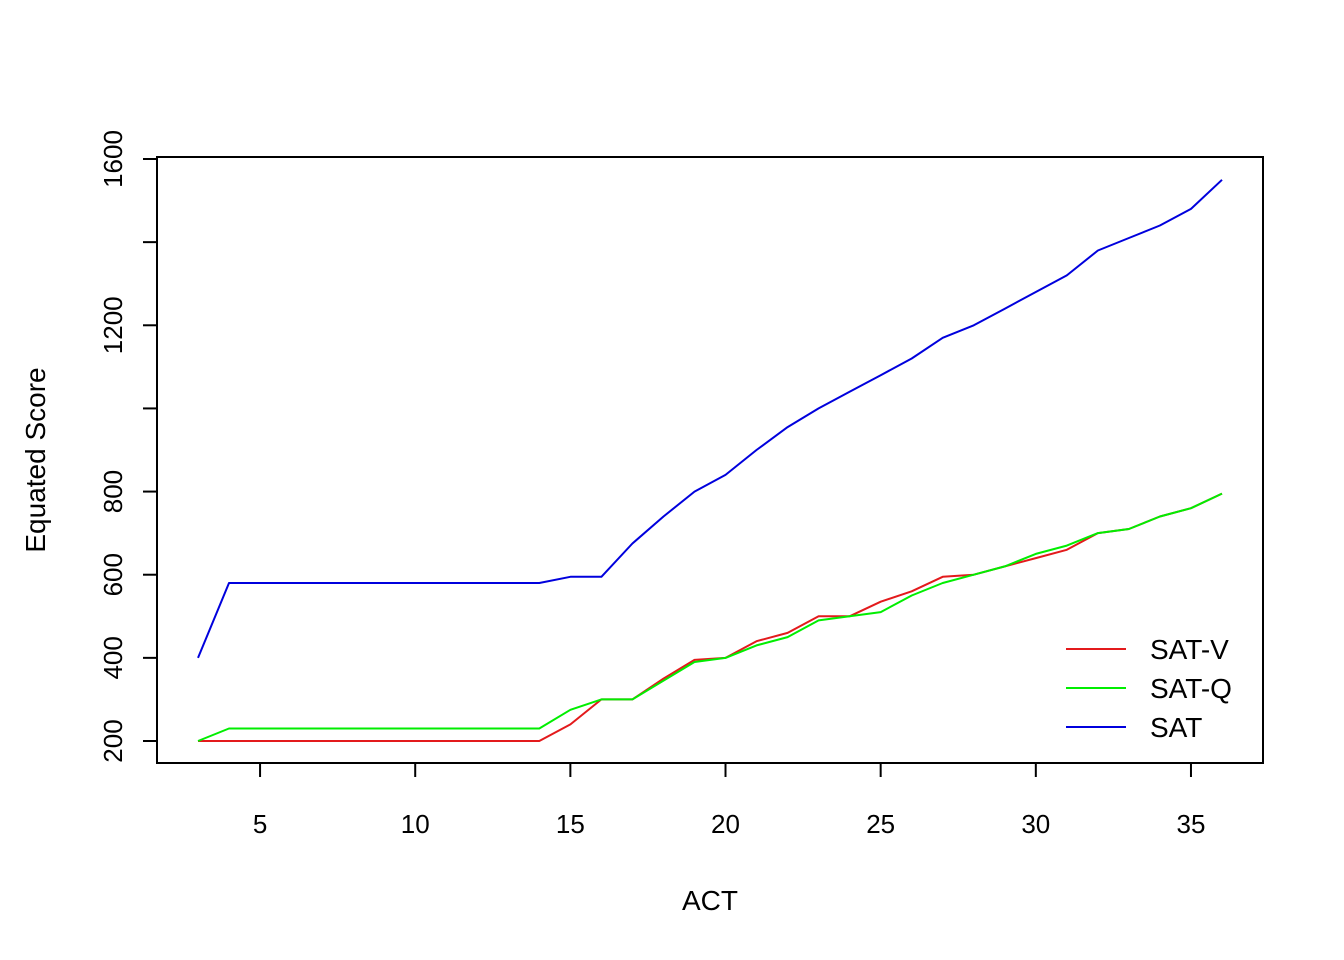 This screenshot has height=960, width=1344. Describe the element at coordinates (113, 740) in the screenshot. I see `y-tick-label: 200` at that location.